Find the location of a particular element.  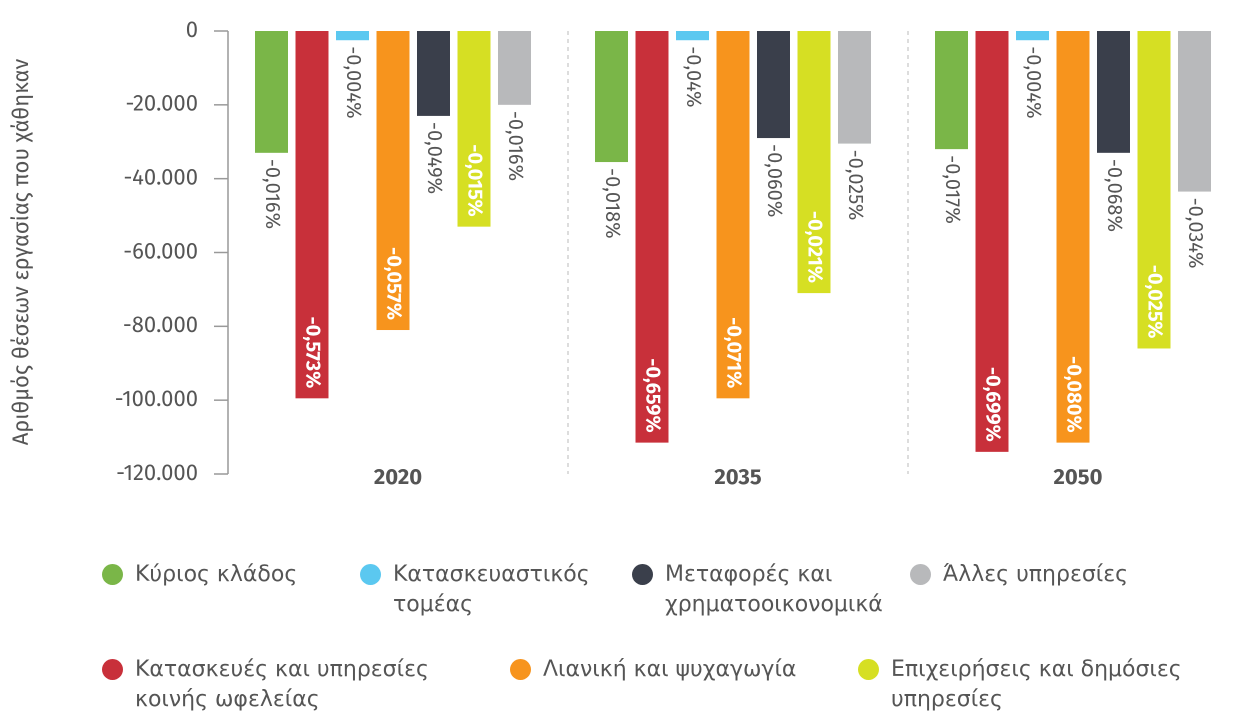

x-tick-label: 2020 is located at coordinates (398, 476).